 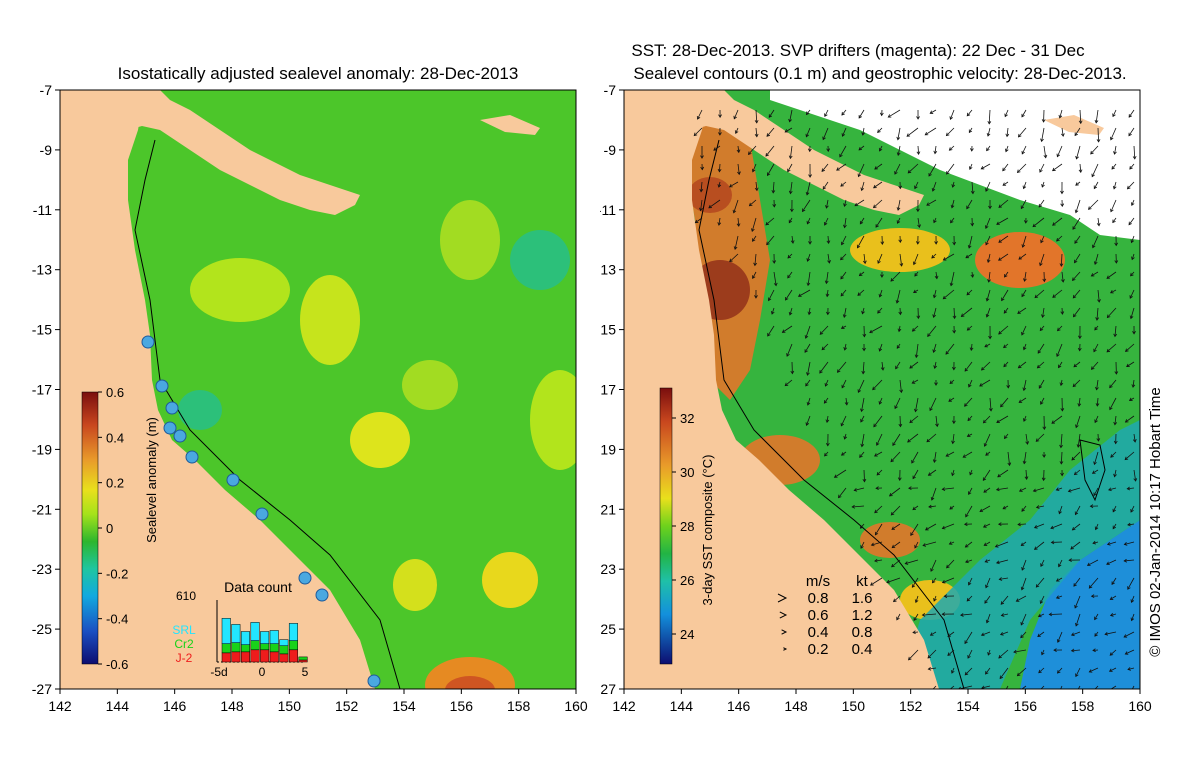 I want to click on velocity-legend-kt: 1.6, so click(x=862, y=598).